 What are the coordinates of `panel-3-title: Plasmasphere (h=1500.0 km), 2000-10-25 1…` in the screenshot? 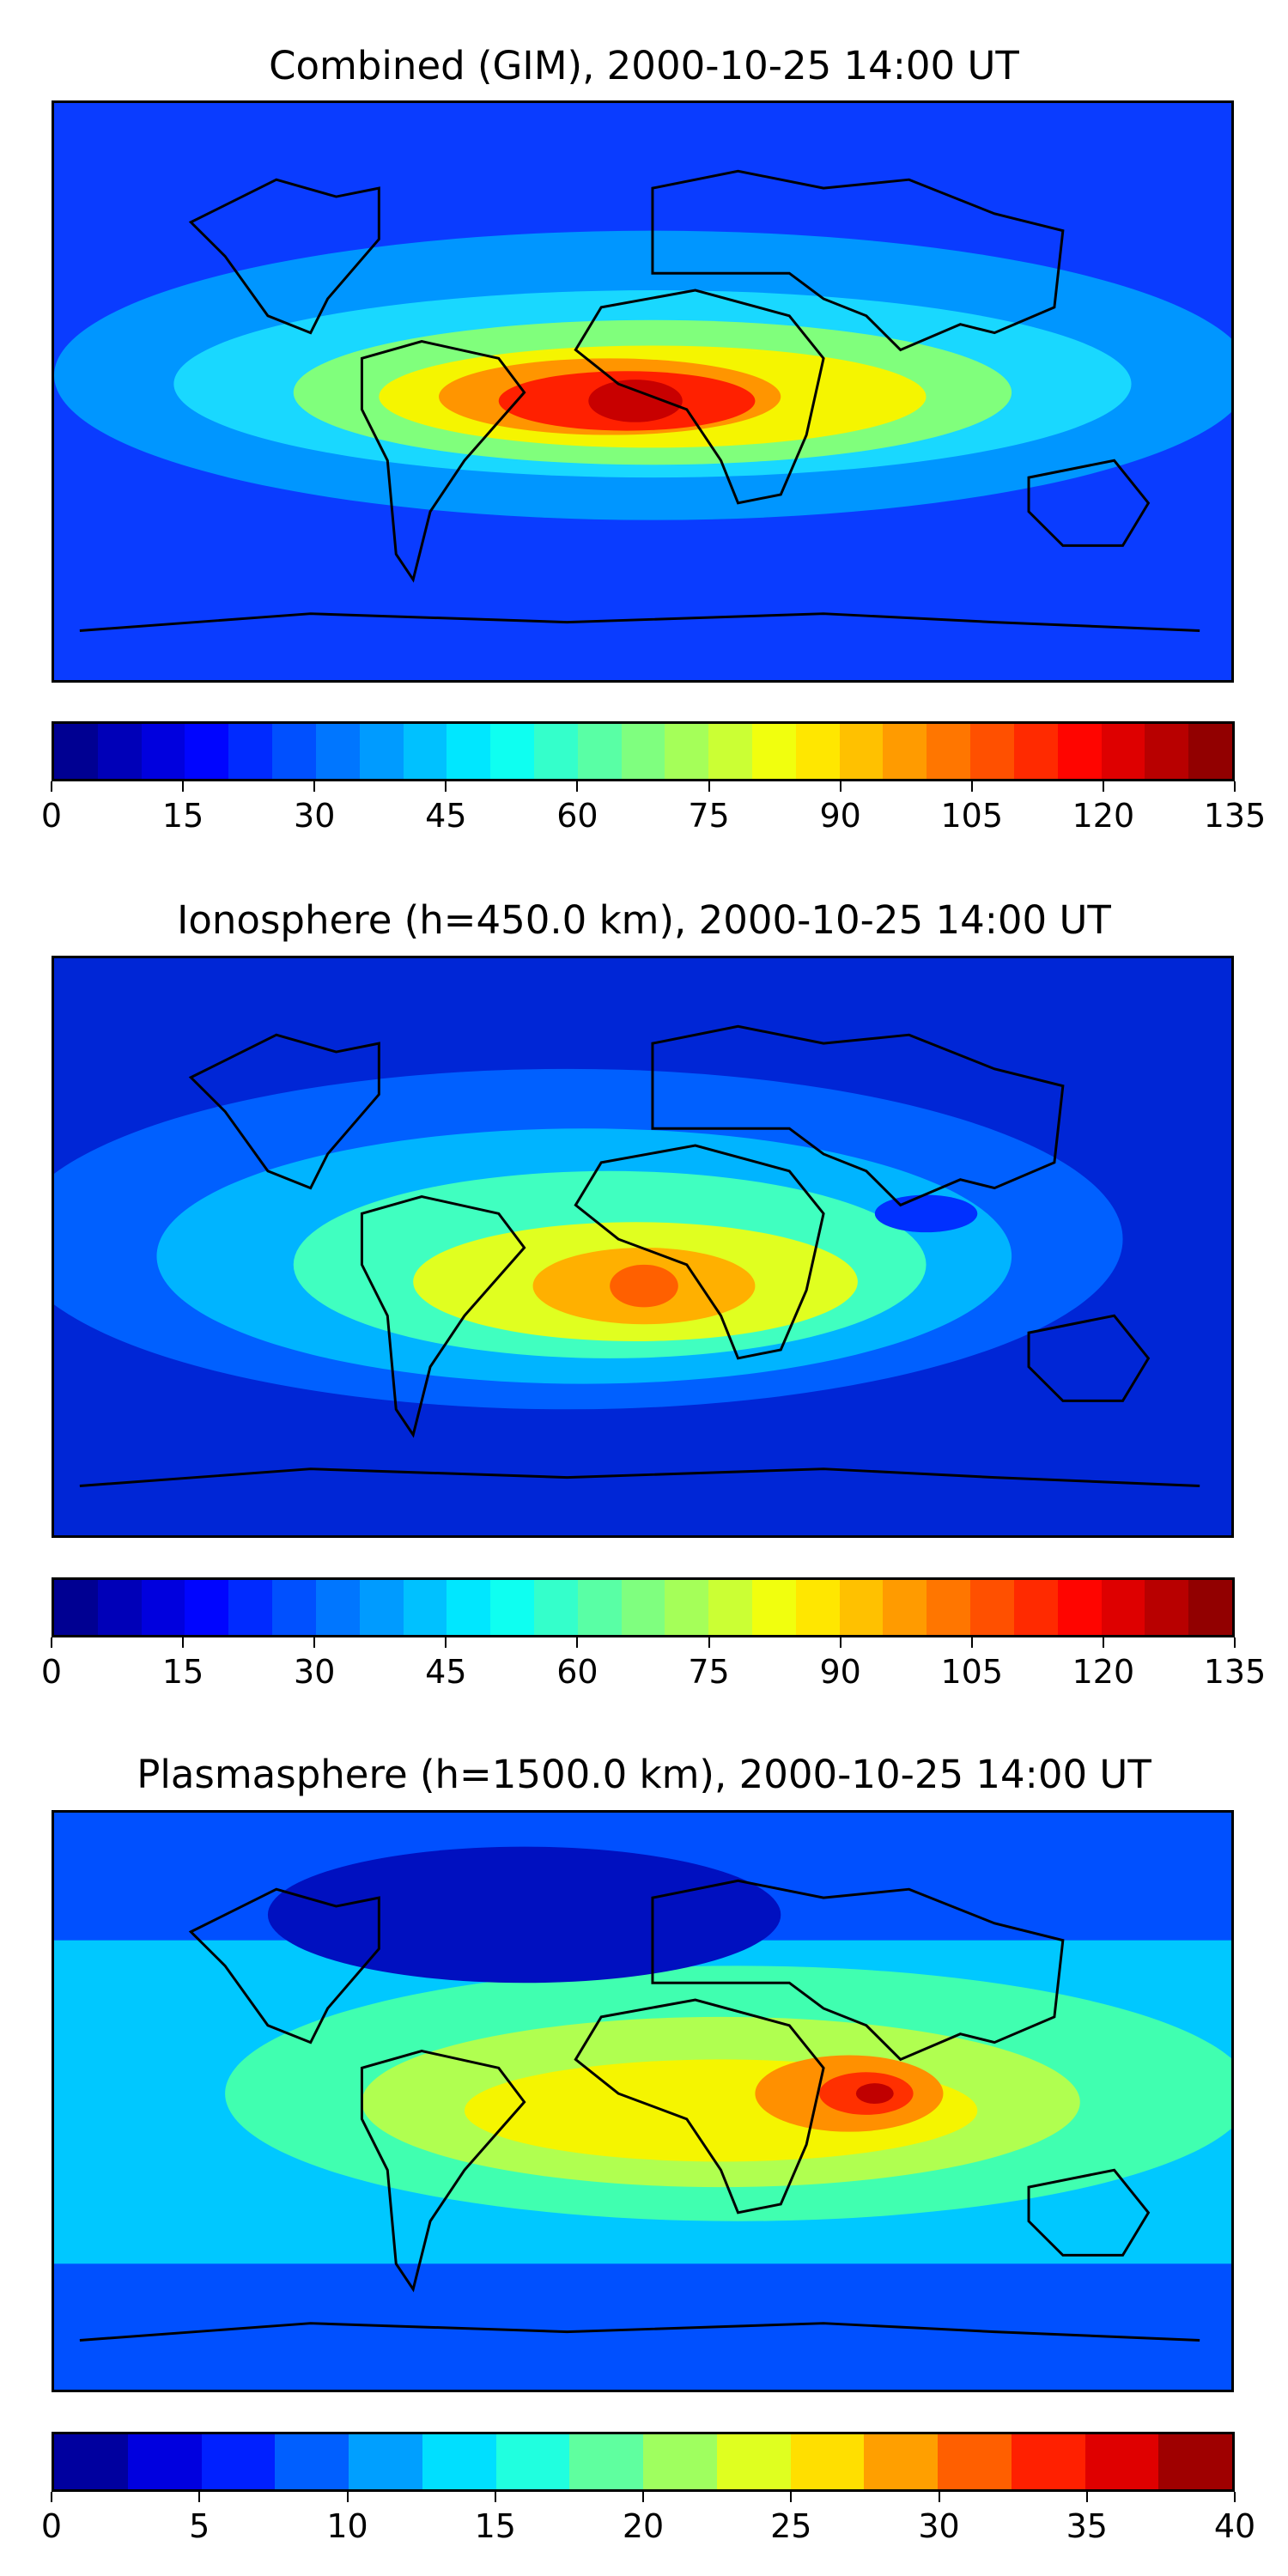 It's located at (644, 1775).